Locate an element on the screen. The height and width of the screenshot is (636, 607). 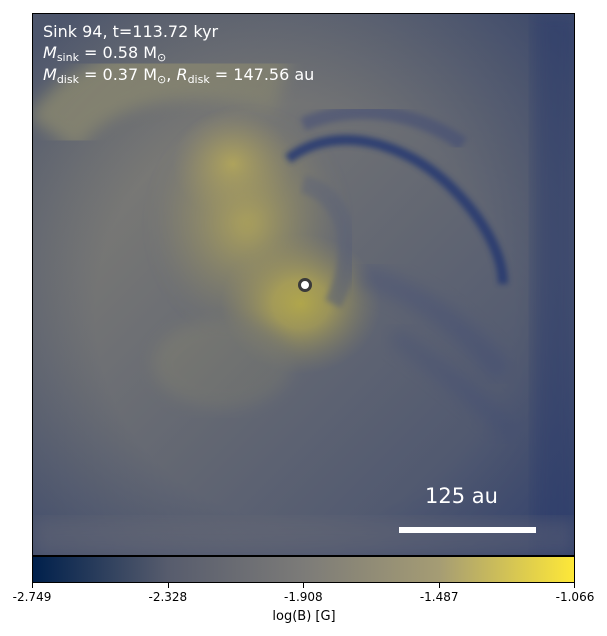
sink-mass: Msink = 0.58 M⊙ is located at coordinates (104, 55).